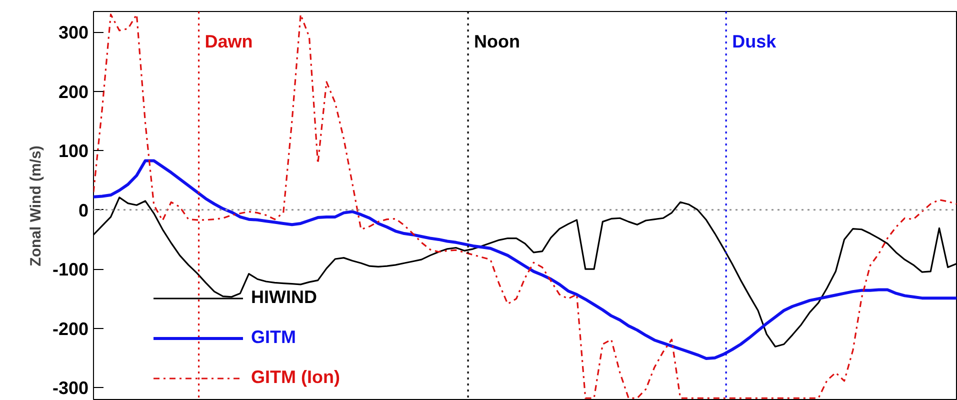 This screenshot has height=400, width=957. What do you see at coordinates (73, 151) in the screenshot?
I see `y-tick-label: 100` at bounding box center [73, 151].